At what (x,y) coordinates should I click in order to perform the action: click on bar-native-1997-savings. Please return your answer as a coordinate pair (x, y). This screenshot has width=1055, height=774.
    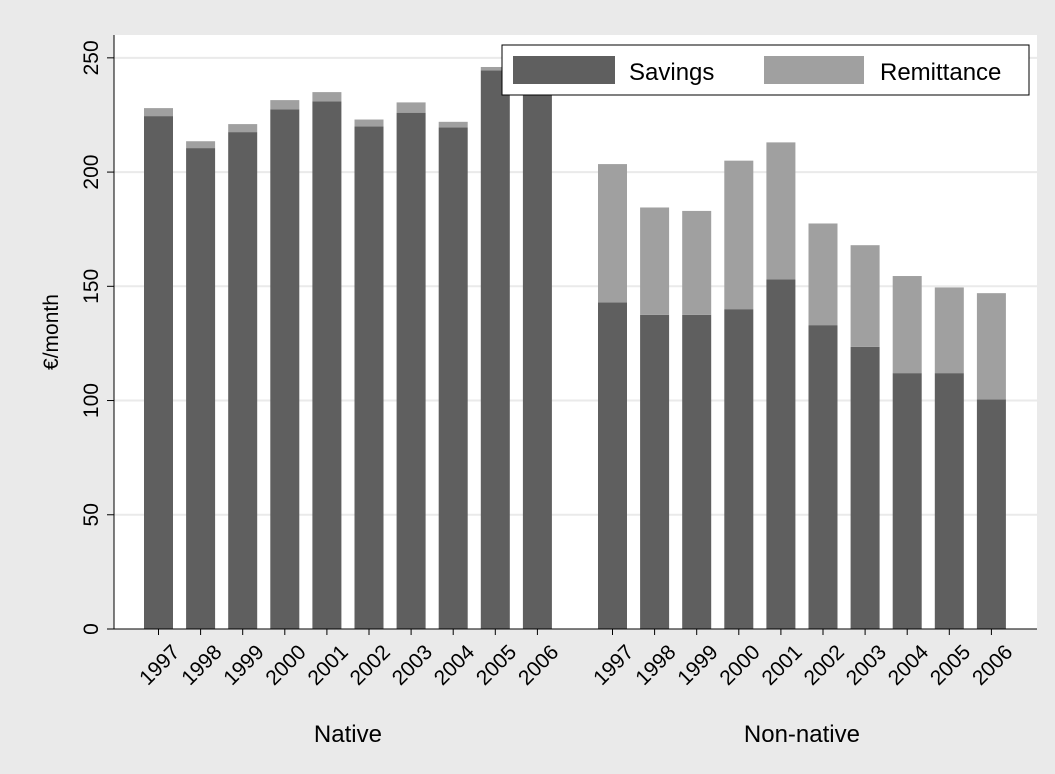
    Looking at the image, I should click on (158, 373).